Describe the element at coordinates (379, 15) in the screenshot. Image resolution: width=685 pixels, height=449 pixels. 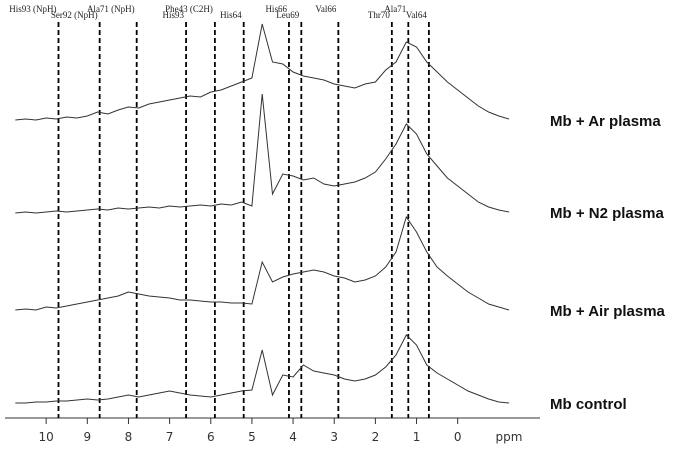
I see `annotation-label: Thr70` at that location.